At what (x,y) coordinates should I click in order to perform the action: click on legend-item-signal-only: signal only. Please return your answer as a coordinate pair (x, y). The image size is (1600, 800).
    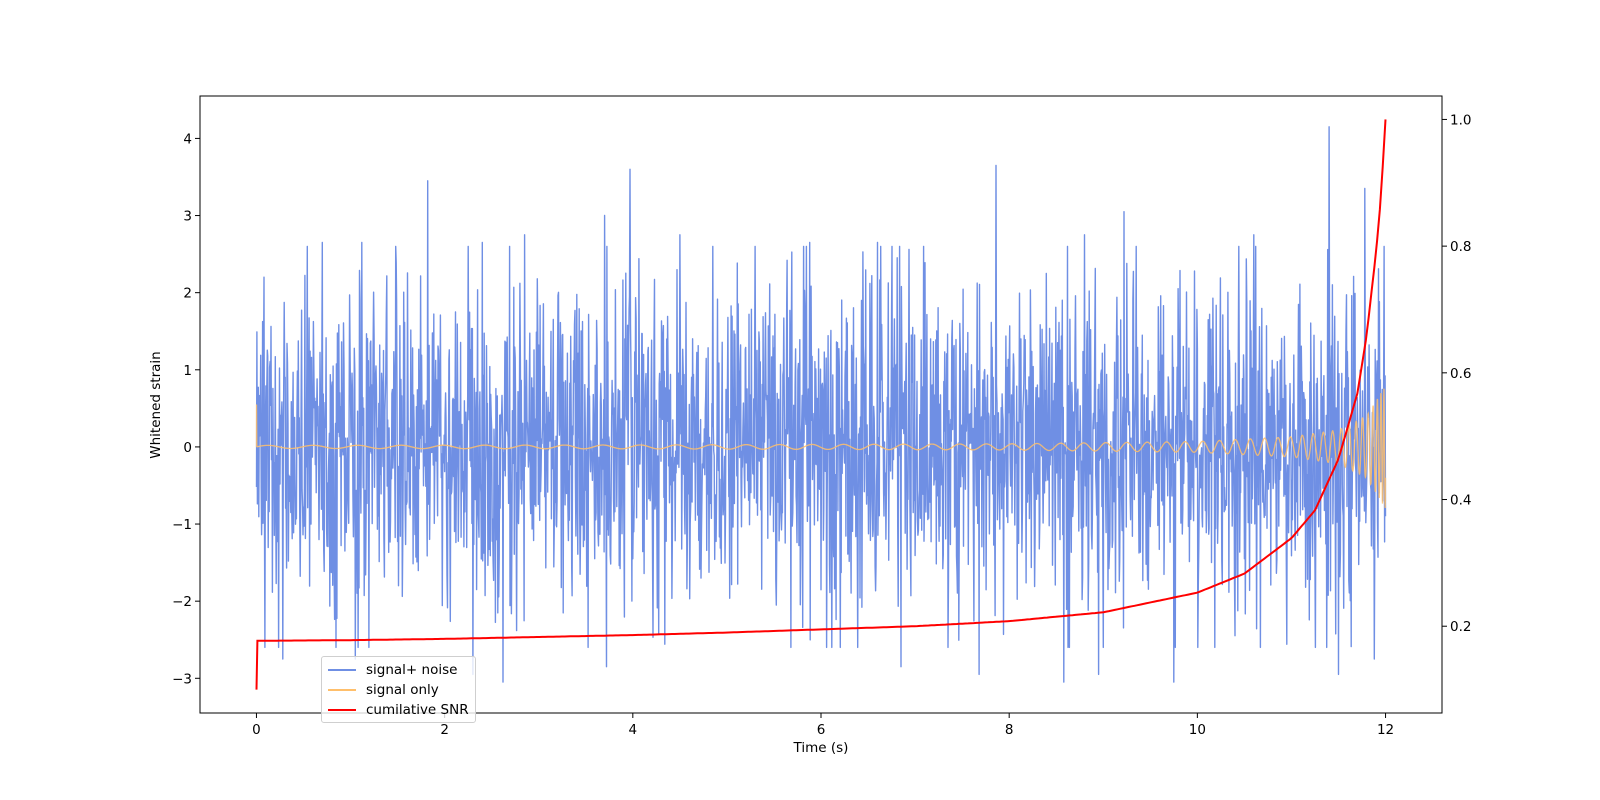
    Looking at the image, I should click on (383, 690).